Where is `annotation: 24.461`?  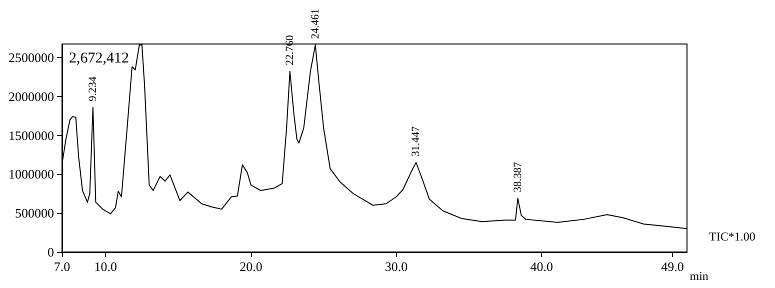
annotation: 24.461 is located at coordinates (315, 23).